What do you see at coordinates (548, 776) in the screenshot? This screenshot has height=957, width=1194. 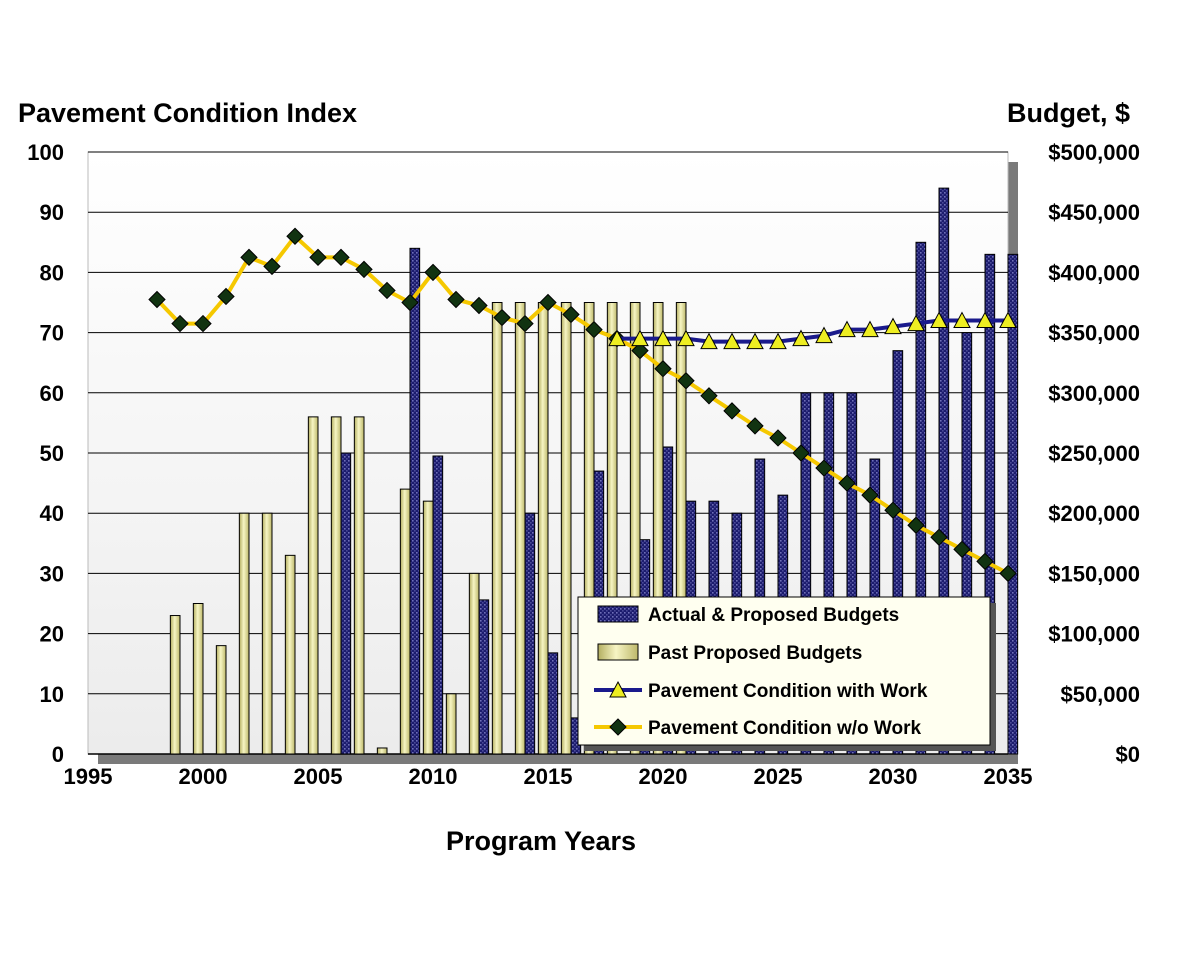 I see `x-axis-ticks: 1995 2000 2005 2010 2015 2020 2025 2030 2035` at bounding box center [548, 776].